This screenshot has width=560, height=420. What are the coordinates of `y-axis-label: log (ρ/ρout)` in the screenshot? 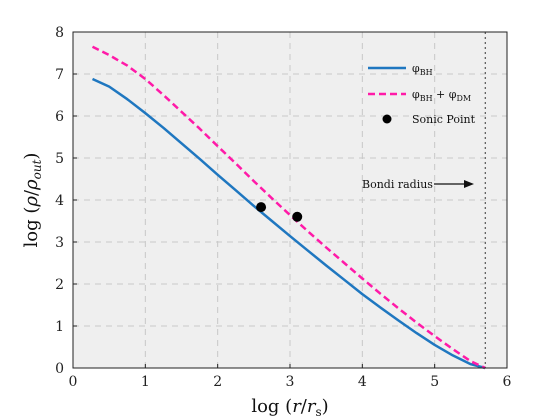 It's located at (32, 200).